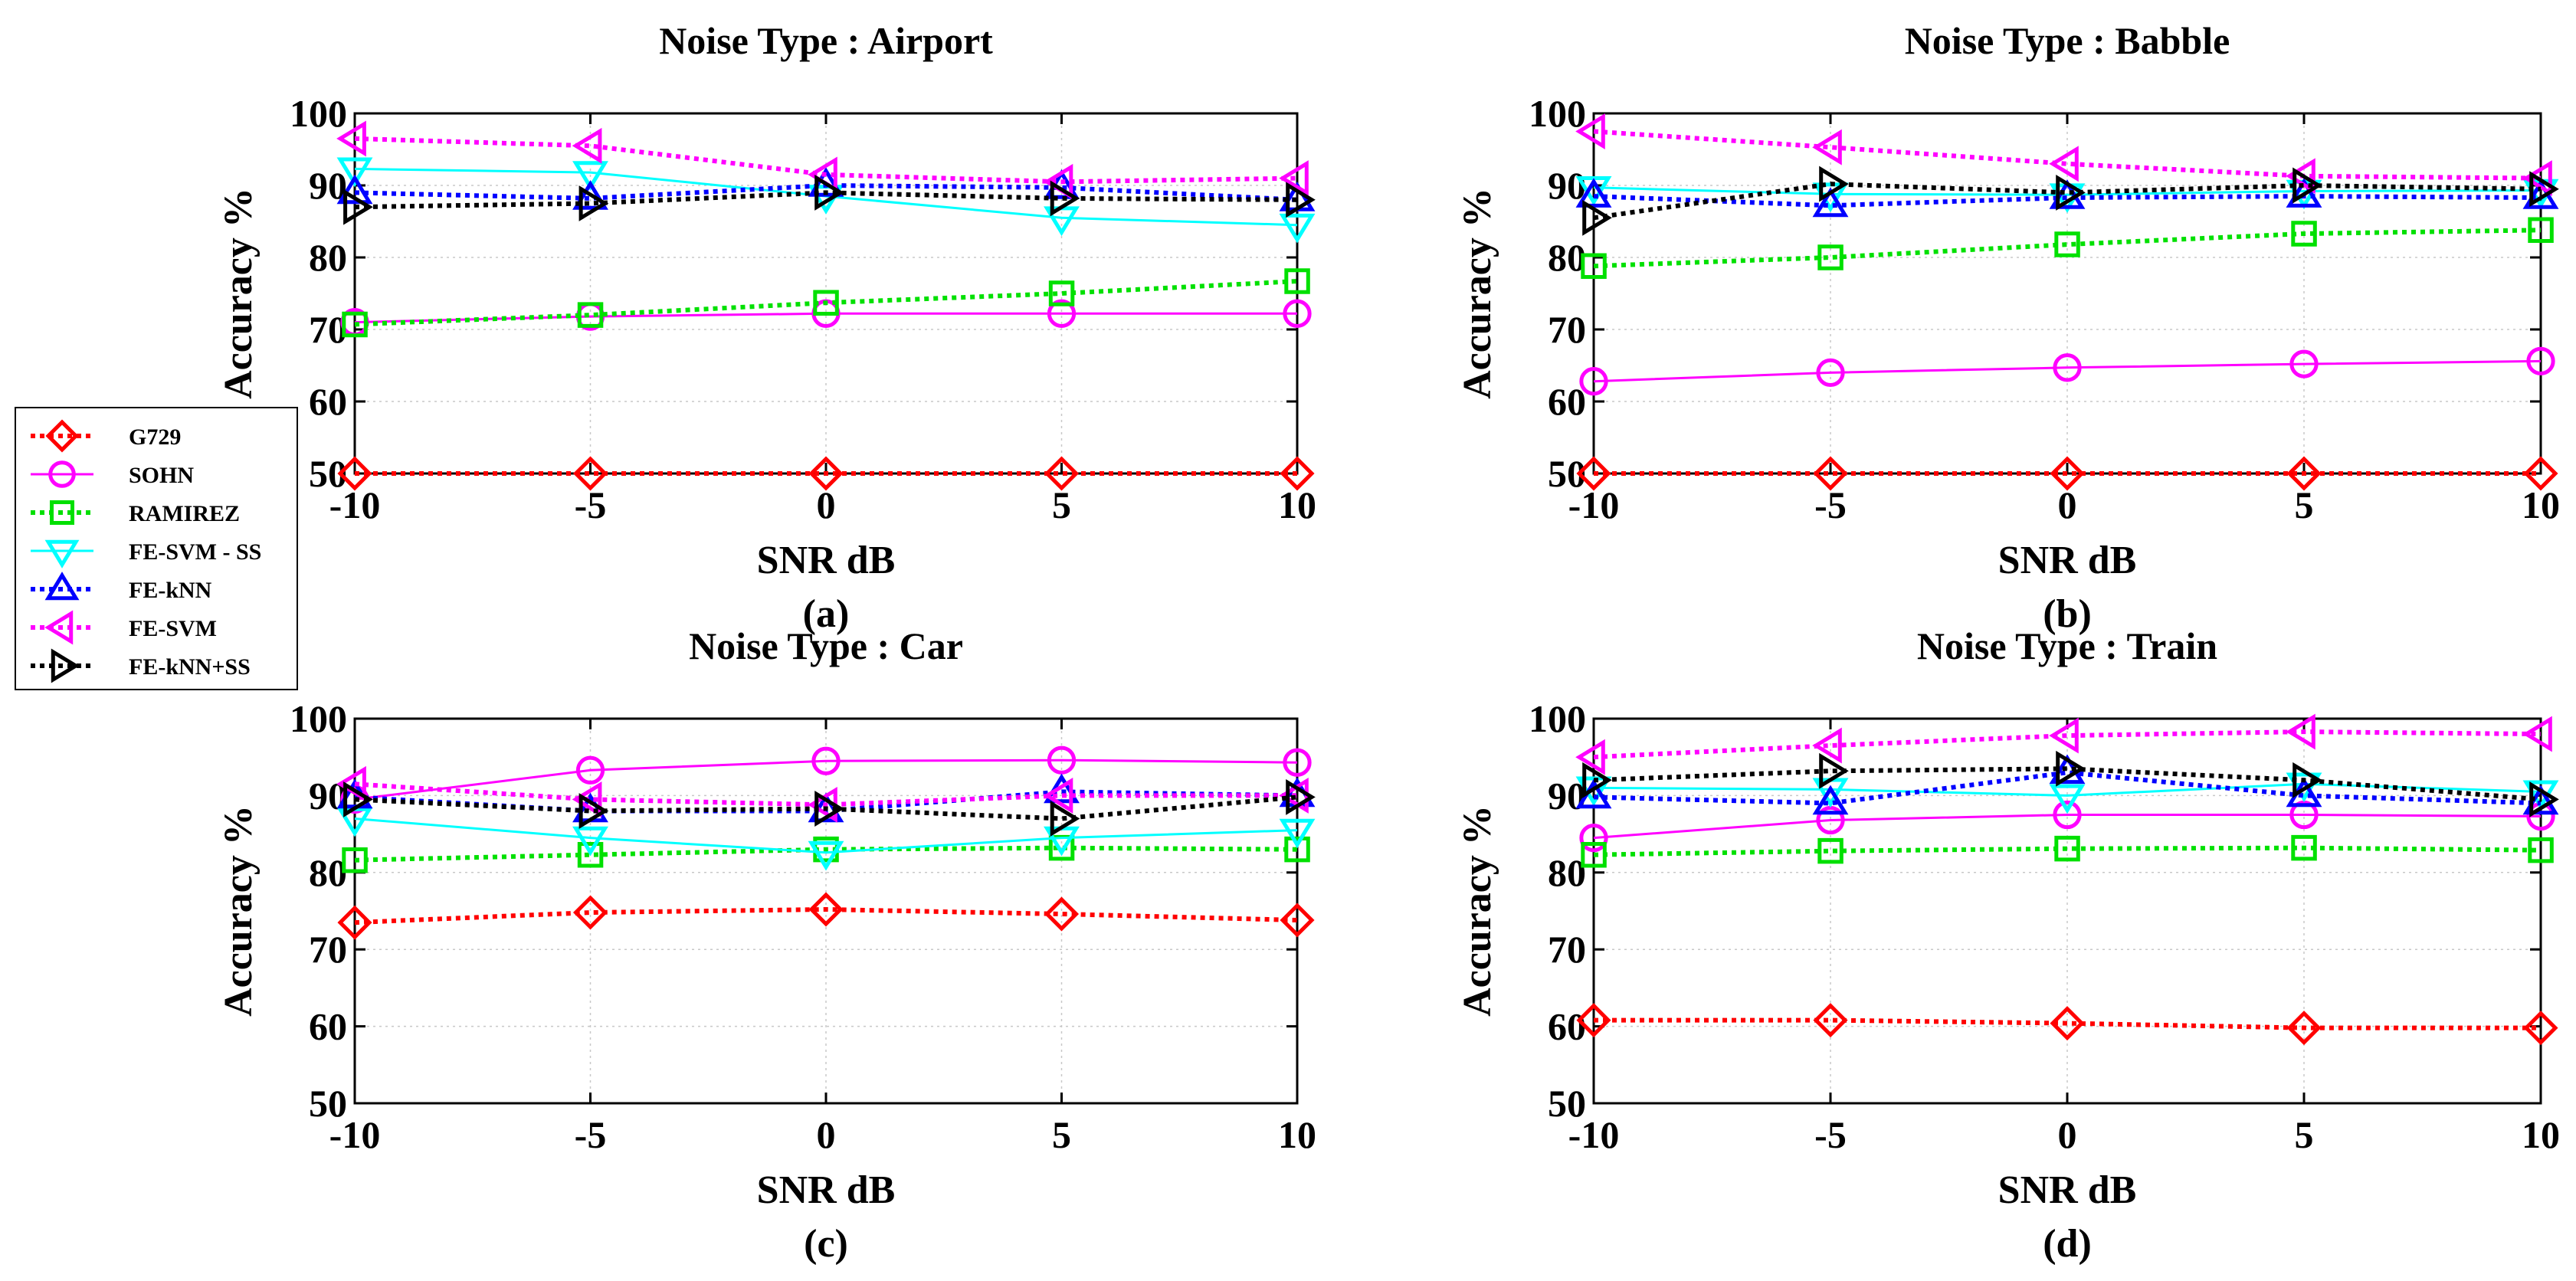  What do you see at coordinates (591, 1134) in the screenshot?
I see `x-tick-label: -5` at bounding box center [591, 1134].